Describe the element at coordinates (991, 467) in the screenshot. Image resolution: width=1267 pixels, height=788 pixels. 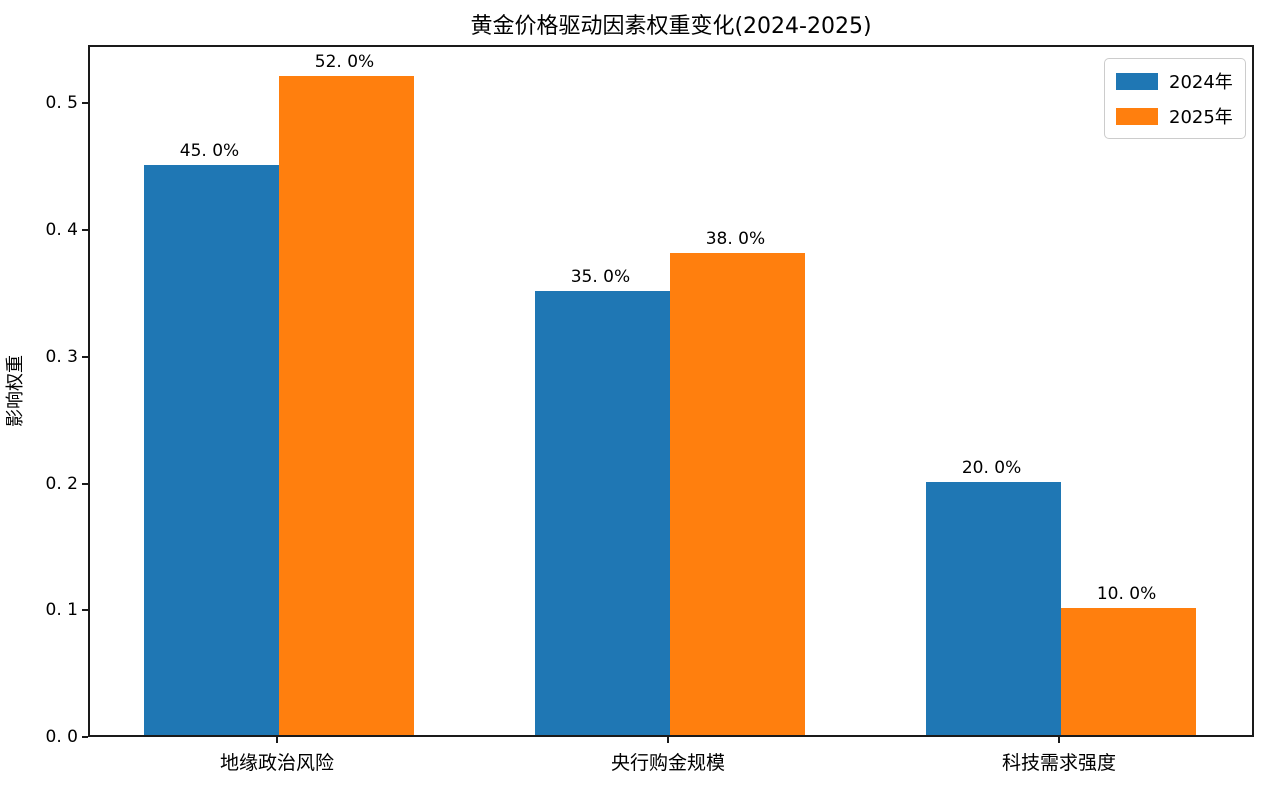
I see `bar-value-label: 20. 0%` at that location.